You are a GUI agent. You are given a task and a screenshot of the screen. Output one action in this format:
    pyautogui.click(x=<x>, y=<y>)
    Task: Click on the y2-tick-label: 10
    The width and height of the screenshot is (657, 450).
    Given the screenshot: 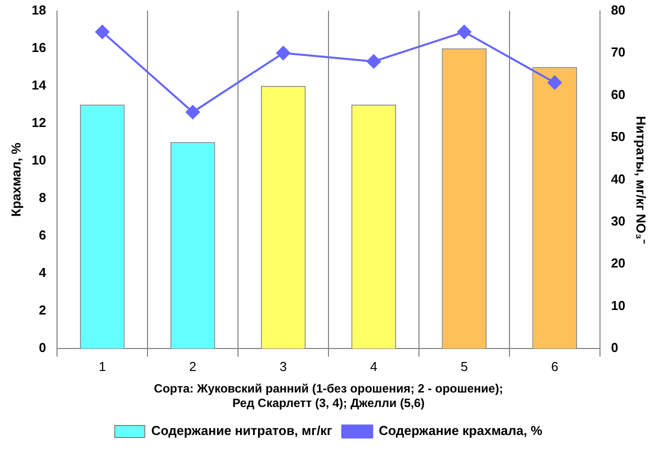 What is the action you would take?
    pyautogui.click(x=618, y=305)
    